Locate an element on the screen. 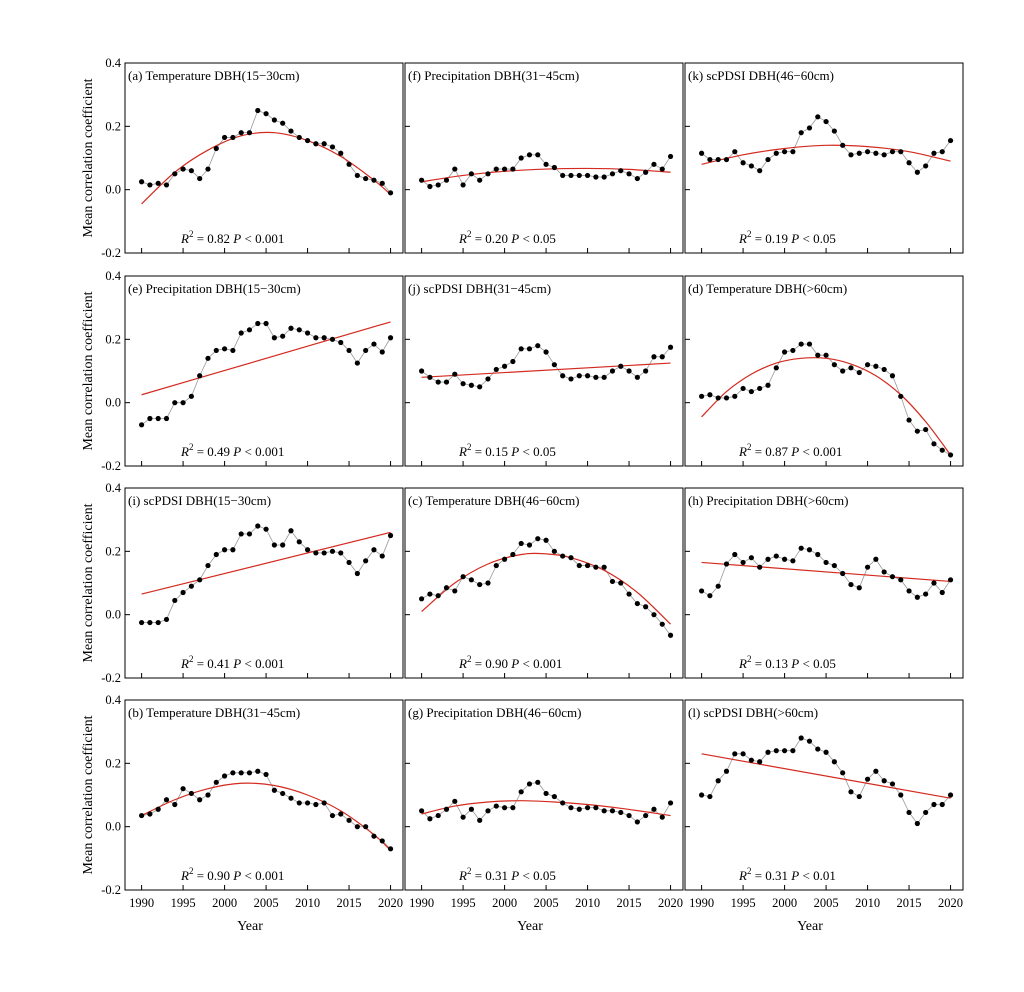  fit-stats: R2 = 0.87 P < 0.001 is located at coordinates (790, 450).